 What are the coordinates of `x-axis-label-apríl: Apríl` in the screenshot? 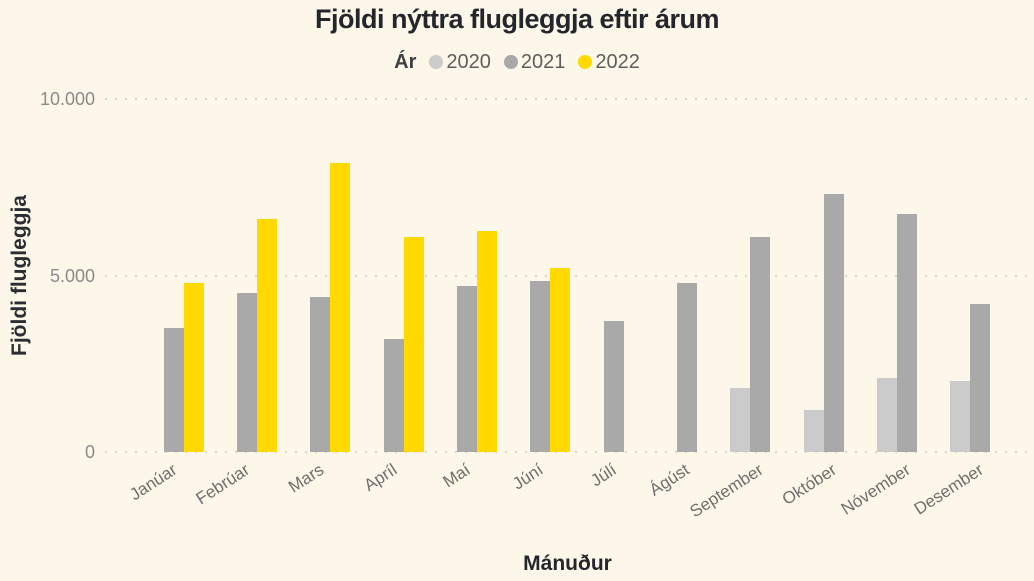 It's located at (380, 477).